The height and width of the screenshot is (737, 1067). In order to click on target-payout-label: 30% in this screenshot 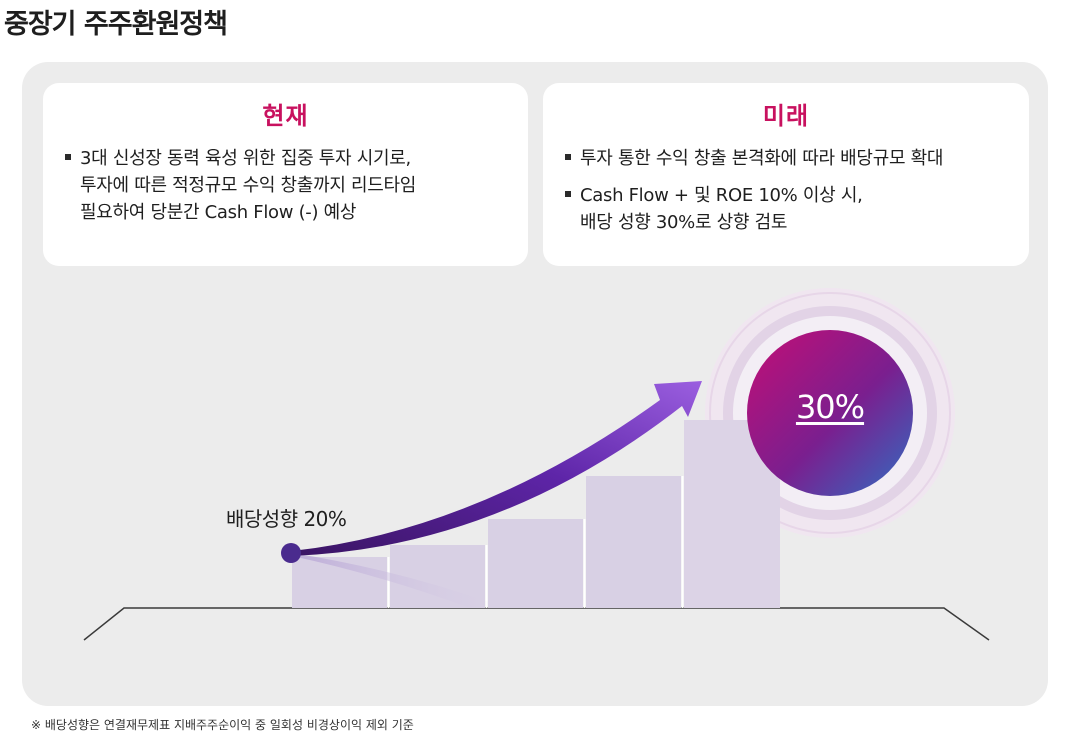, I will do `click(830, 407)`.